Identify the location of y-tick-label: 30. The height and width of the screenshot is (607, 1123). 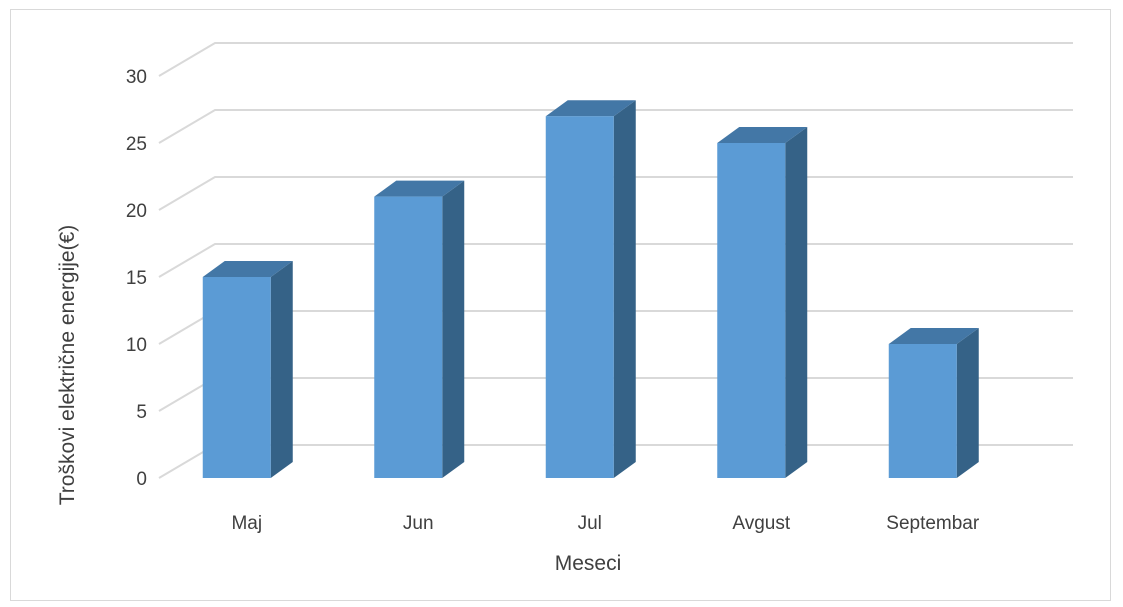
(136, 77).